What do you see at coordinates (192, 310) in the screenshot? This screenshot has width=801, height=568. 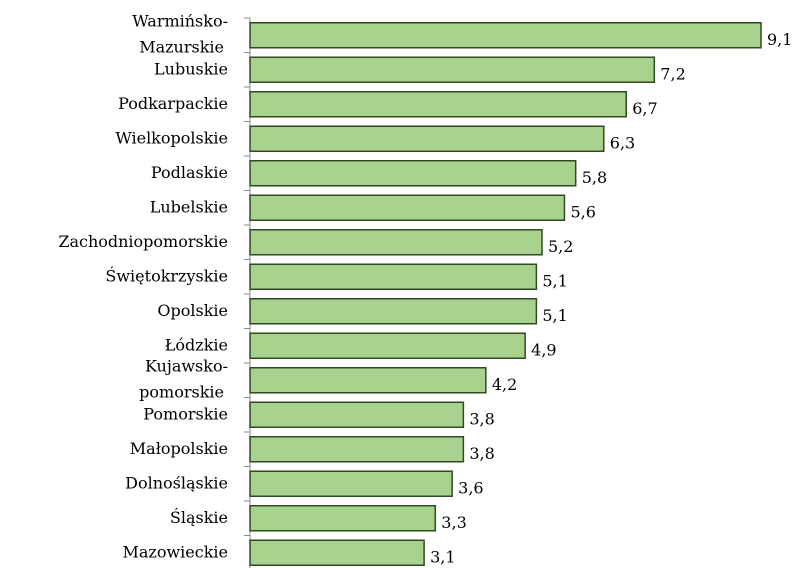 I see `category-label: Opolskie` at bounding box center [192, 310].